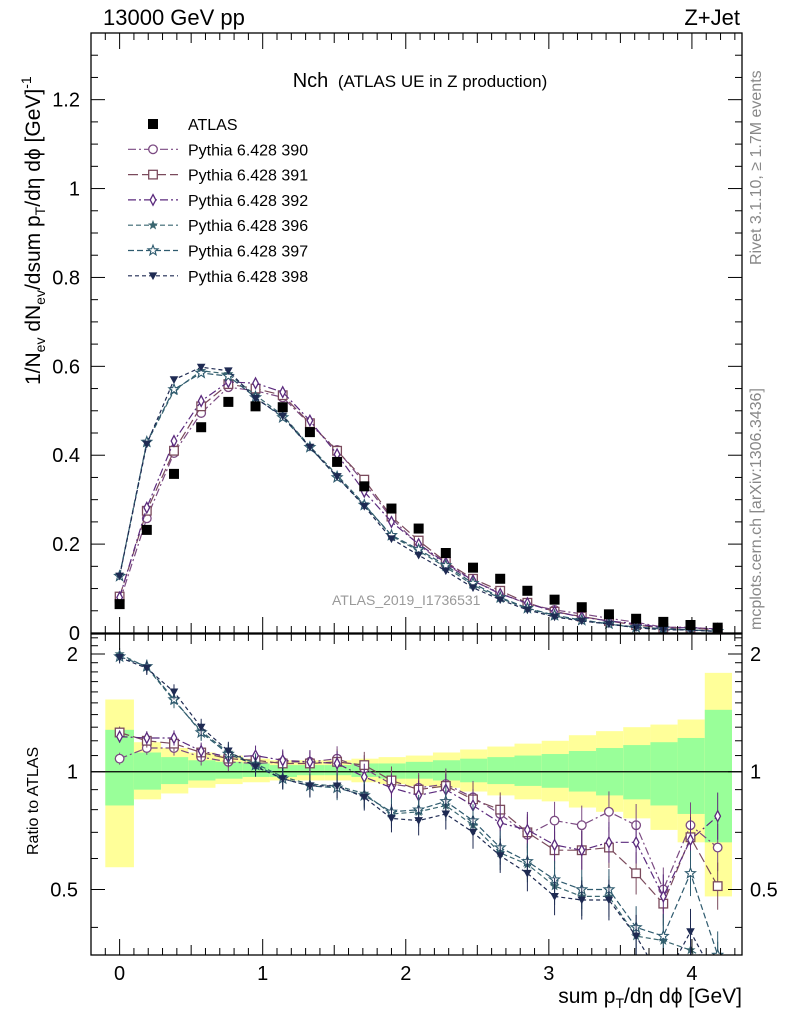  Describe the element at coordinates (66, 367) in the screenshot. I see `y-tick-label: 0.6` at that location.